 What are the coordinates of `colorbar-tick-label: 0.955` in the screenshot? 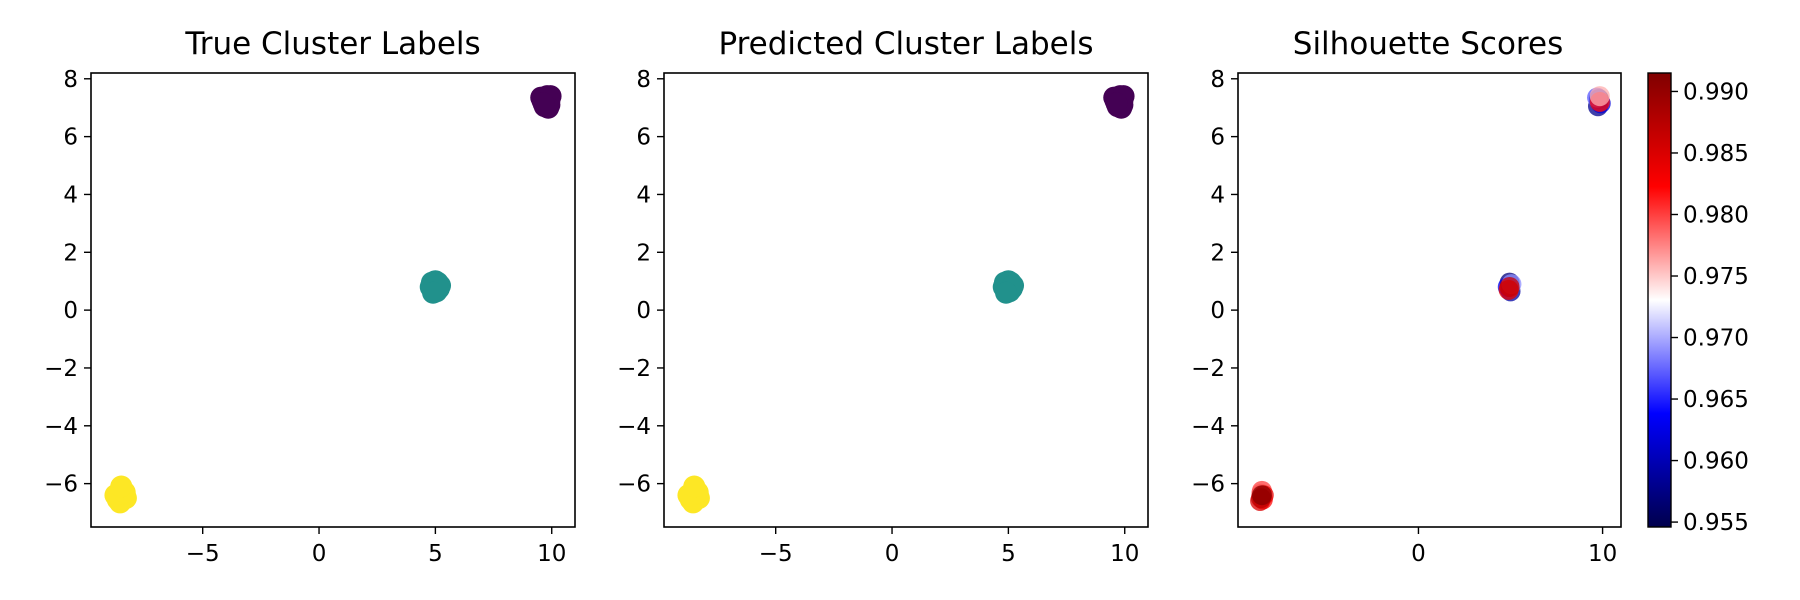 It's located at (1716, 523).